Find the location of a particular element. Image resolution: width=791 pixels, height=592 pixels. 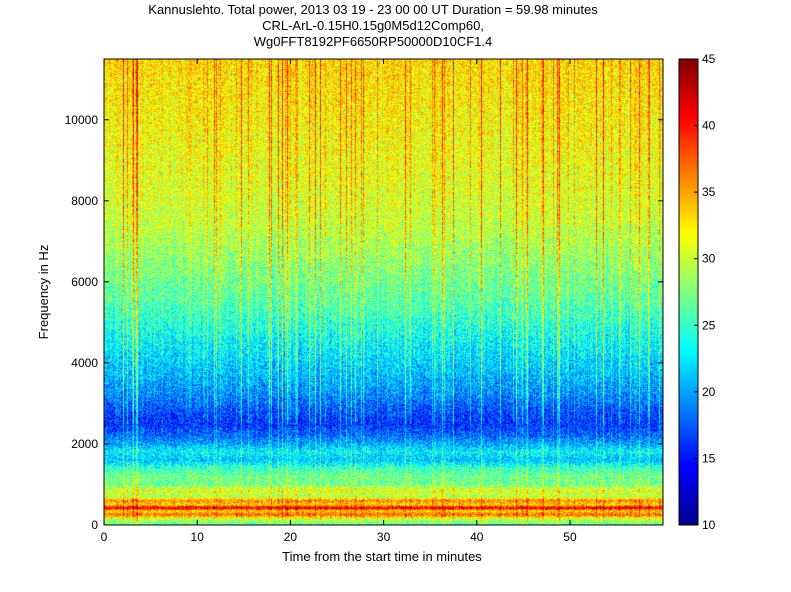

colorbar-image is located at coordinates (688, 292).